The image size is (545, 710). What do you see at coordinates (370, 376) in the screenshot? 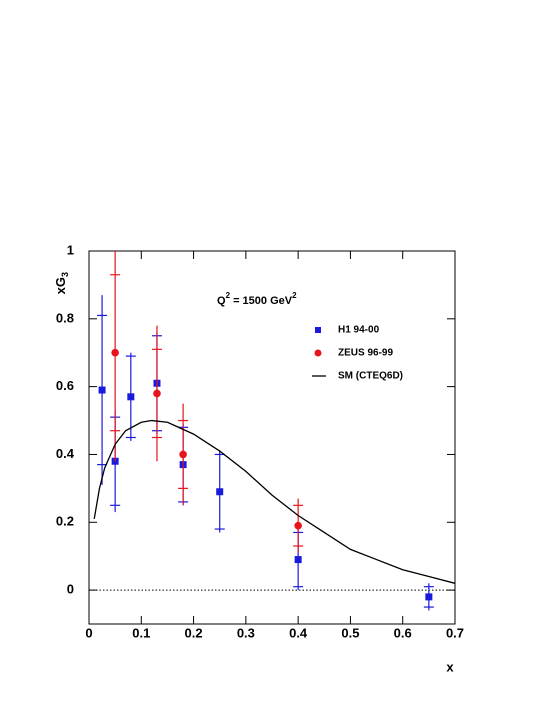
I see `legend-label: SM (CTEQ6D)` at bounding box center [370, 376].